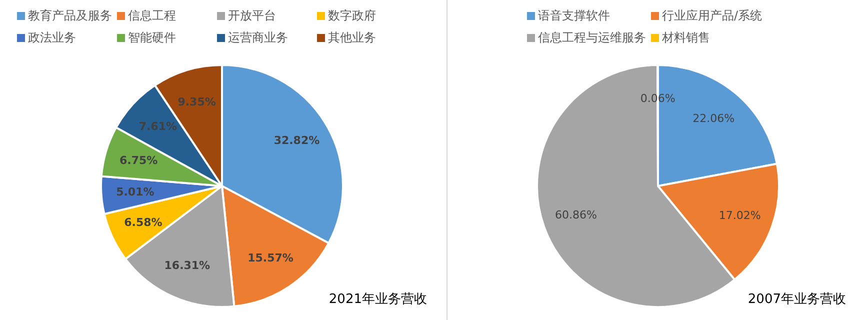  I want to click on legend-label: 信息工程, so click(152, 15).